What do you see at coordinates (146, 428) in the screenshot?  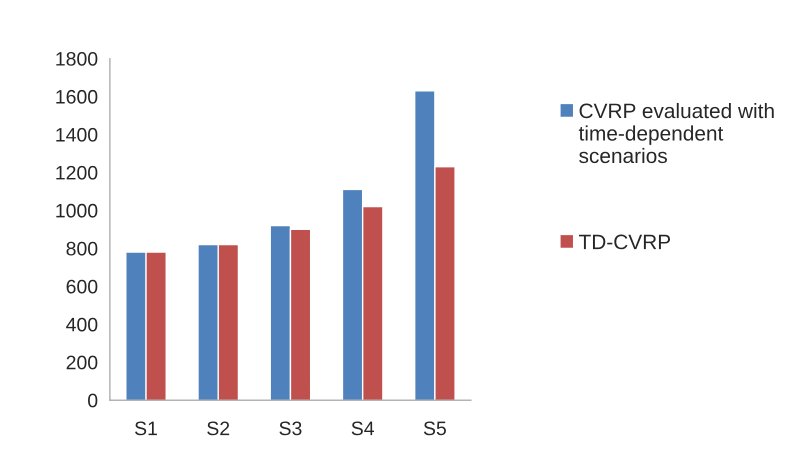 I see `x-tick-label: S1` at bounding box center [146, 428].